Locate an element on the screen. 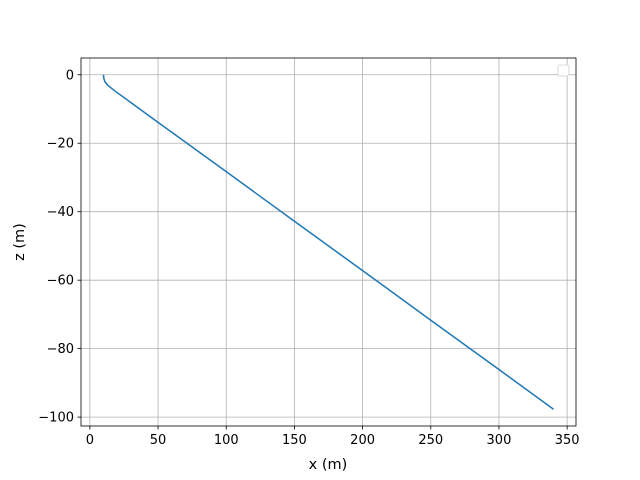 Image resolution: width=640 pixels, height=480 pixels. y-tick-label: −40 is located at coordinates (60, 212).